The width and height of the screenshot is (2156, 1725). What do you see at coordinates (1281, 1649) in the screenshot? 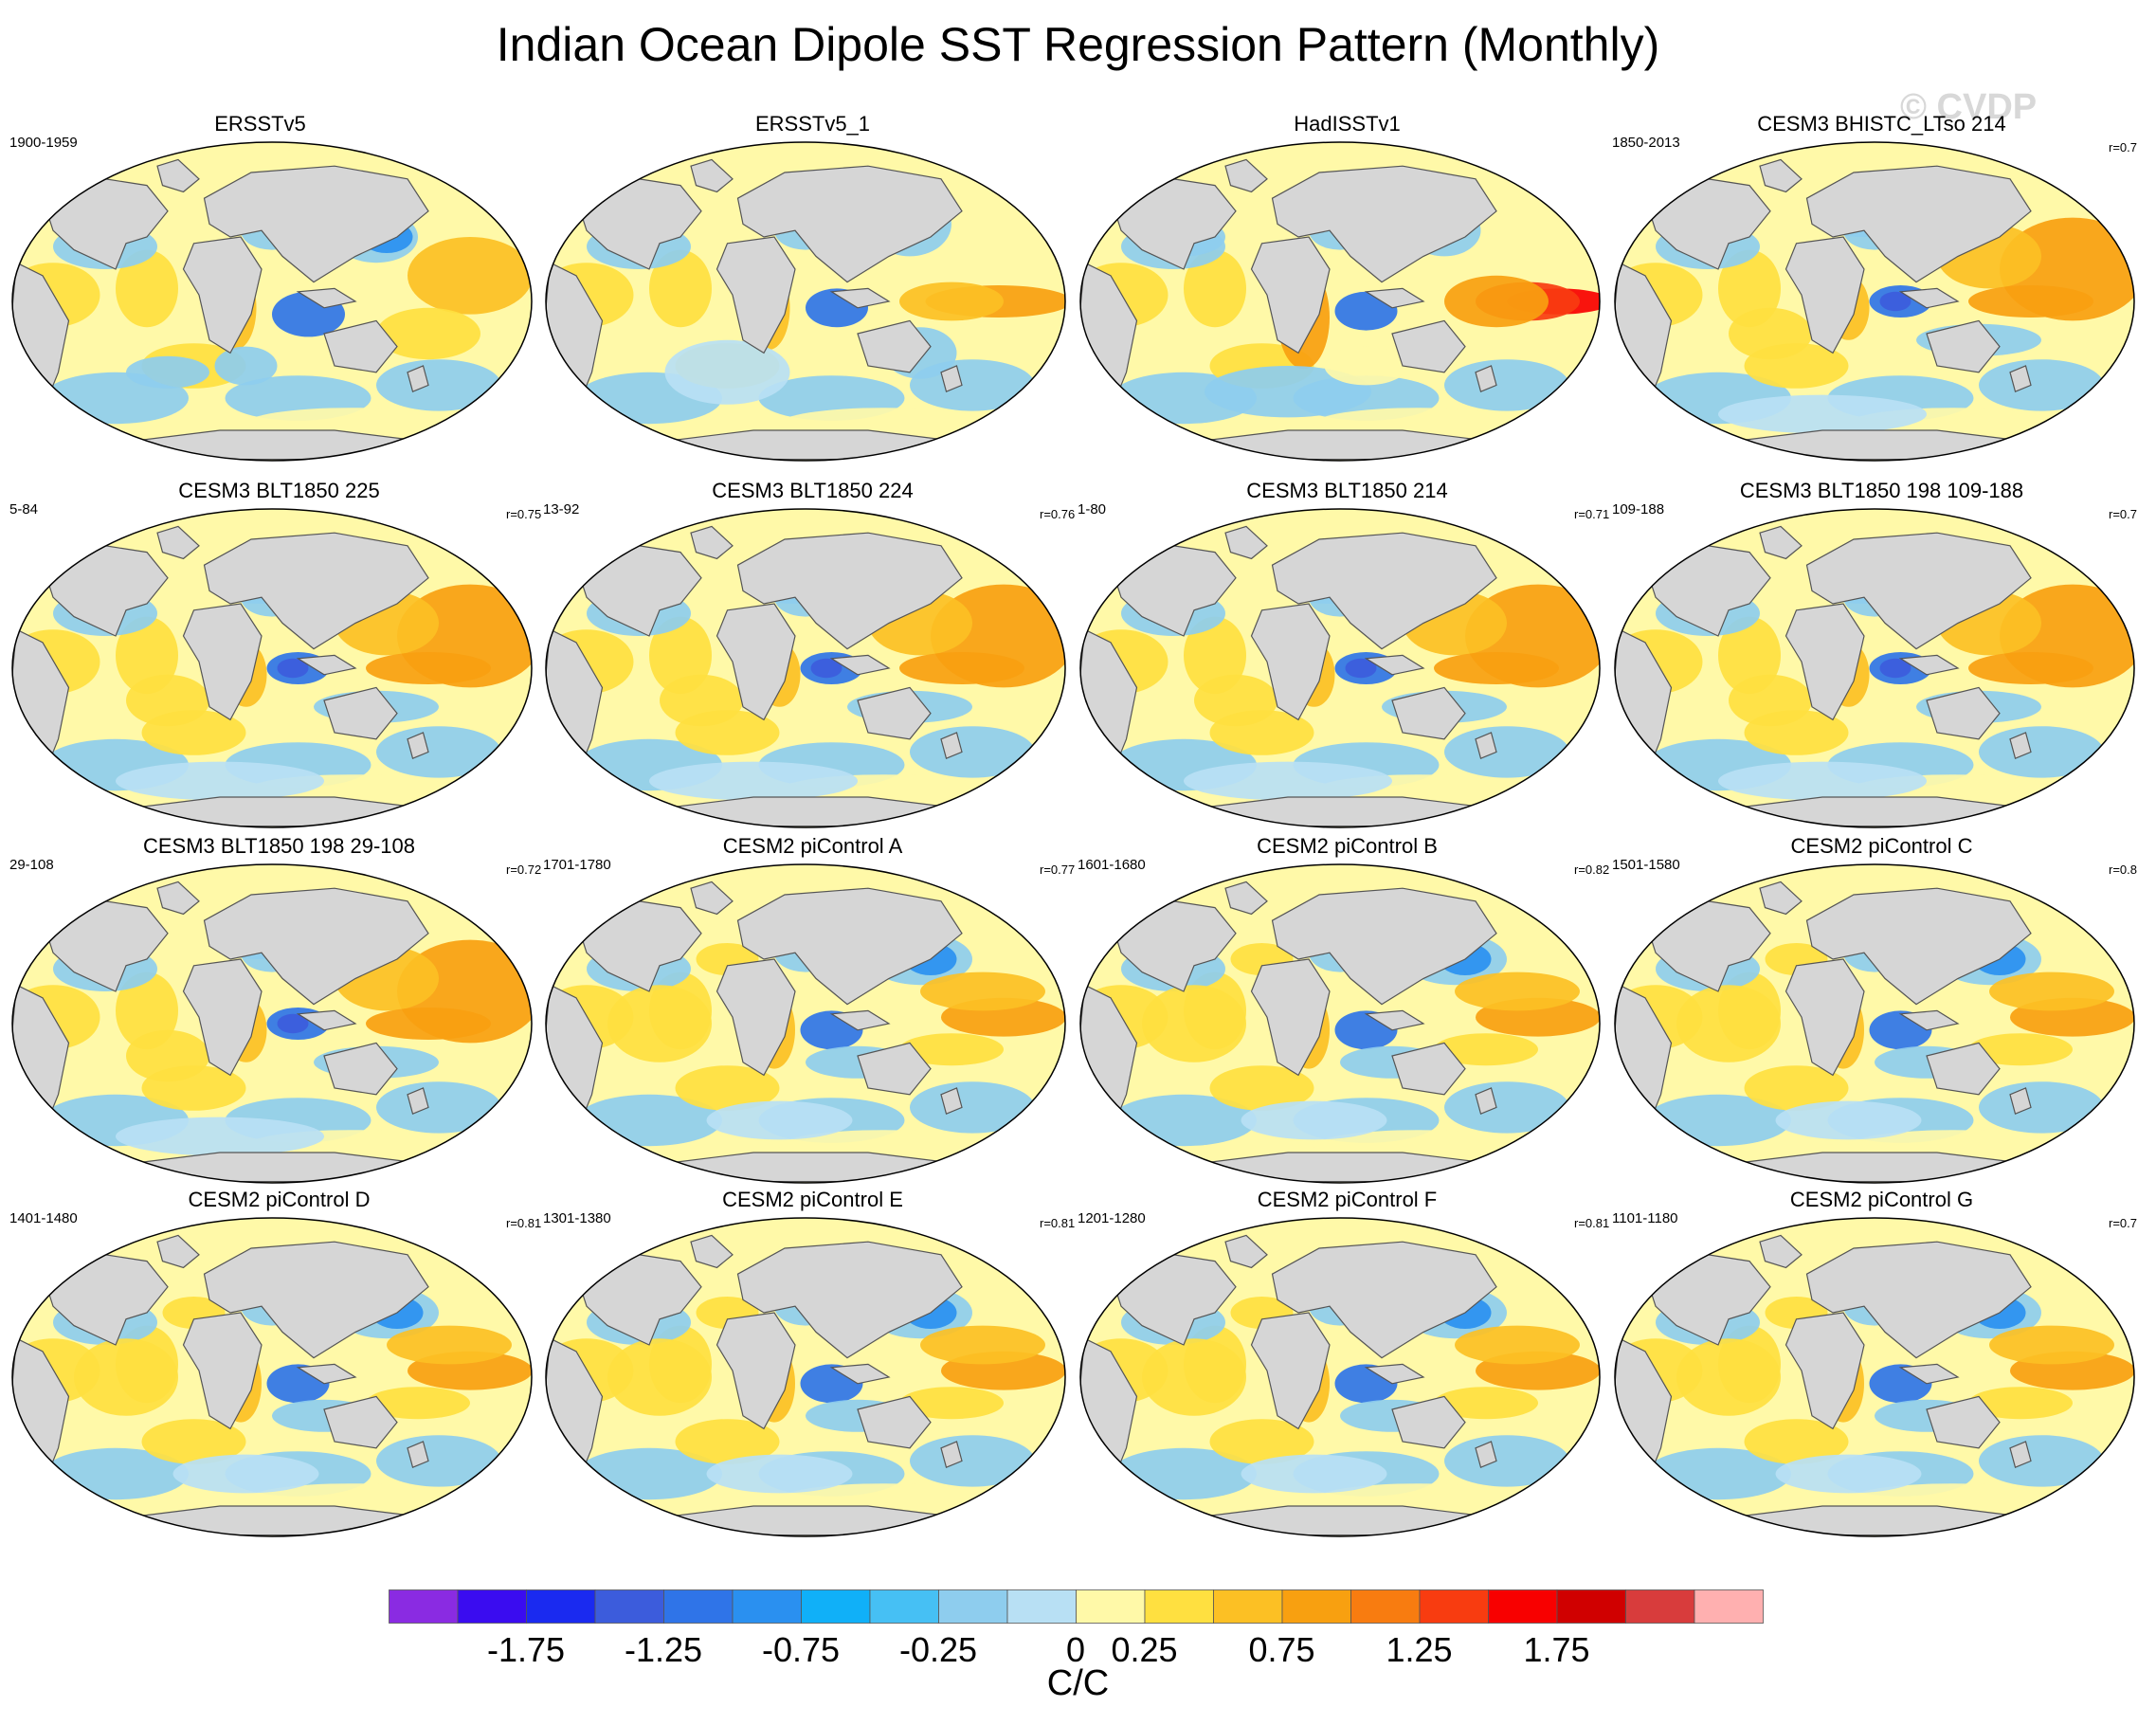
I see `colorbar-tick-label: 0.75` at bounding box center [1281, 1649].